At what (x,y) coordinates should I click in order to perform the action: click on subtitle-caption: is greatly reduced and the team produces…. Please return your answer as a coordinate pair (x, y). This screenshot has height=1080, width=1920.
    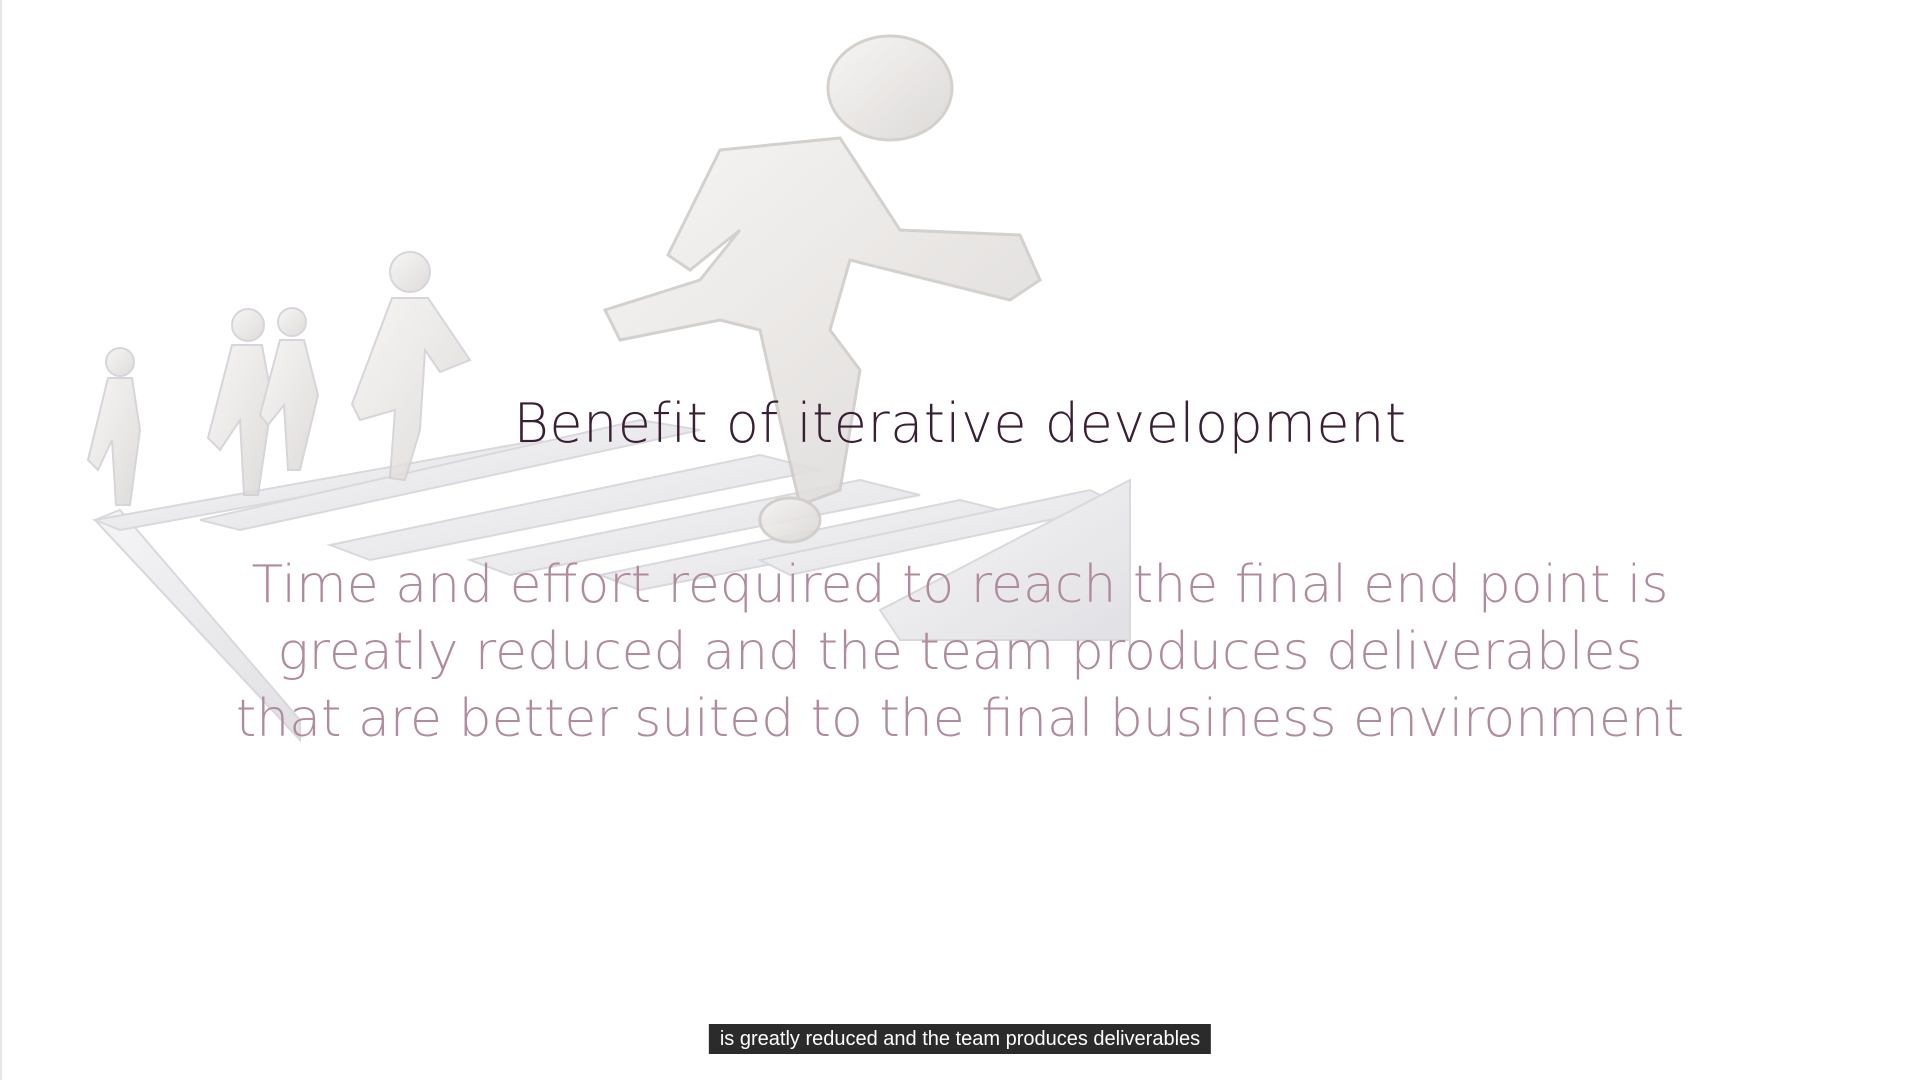
    Looking at the image, I should click on (960, 1039).